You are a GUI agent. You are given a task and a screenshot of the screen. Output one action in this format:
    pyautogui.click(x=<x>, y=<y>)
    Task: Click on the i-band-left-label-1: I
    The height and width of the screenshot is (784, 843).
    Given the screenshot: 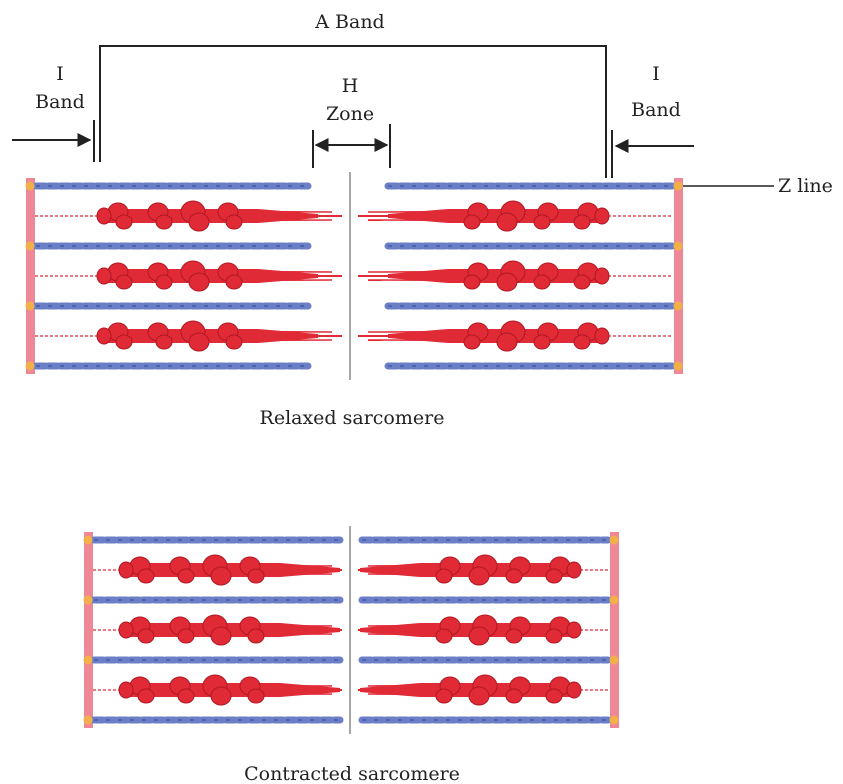 What is the action you would take?
    pyautogui.click(x=60, y=74)
    